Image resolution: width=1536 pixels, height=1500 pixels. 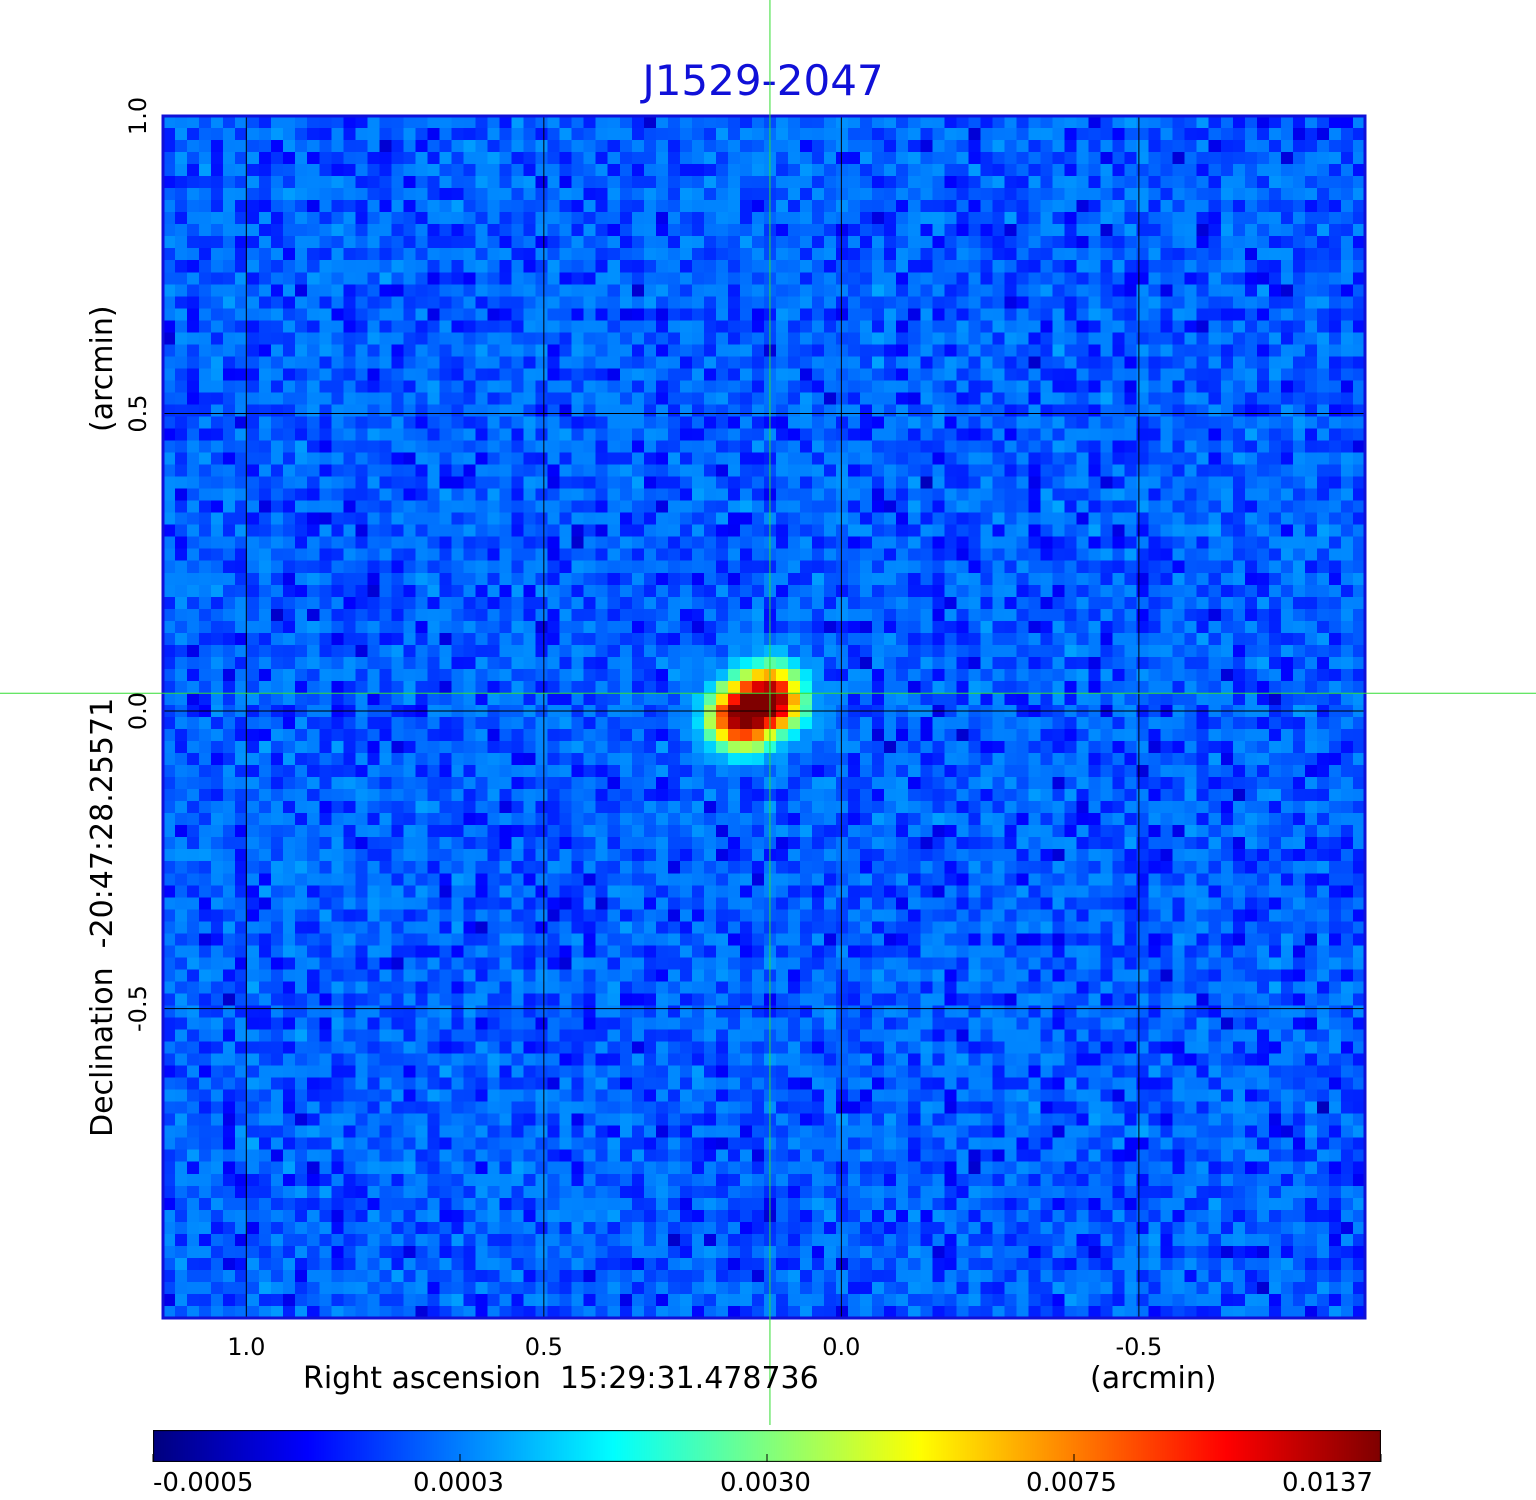 What do you see at coordinates (203, 1483) in the screenshot?
I see `colorbar-tick-label: -0.0005` at bounding box center [203, 1483].